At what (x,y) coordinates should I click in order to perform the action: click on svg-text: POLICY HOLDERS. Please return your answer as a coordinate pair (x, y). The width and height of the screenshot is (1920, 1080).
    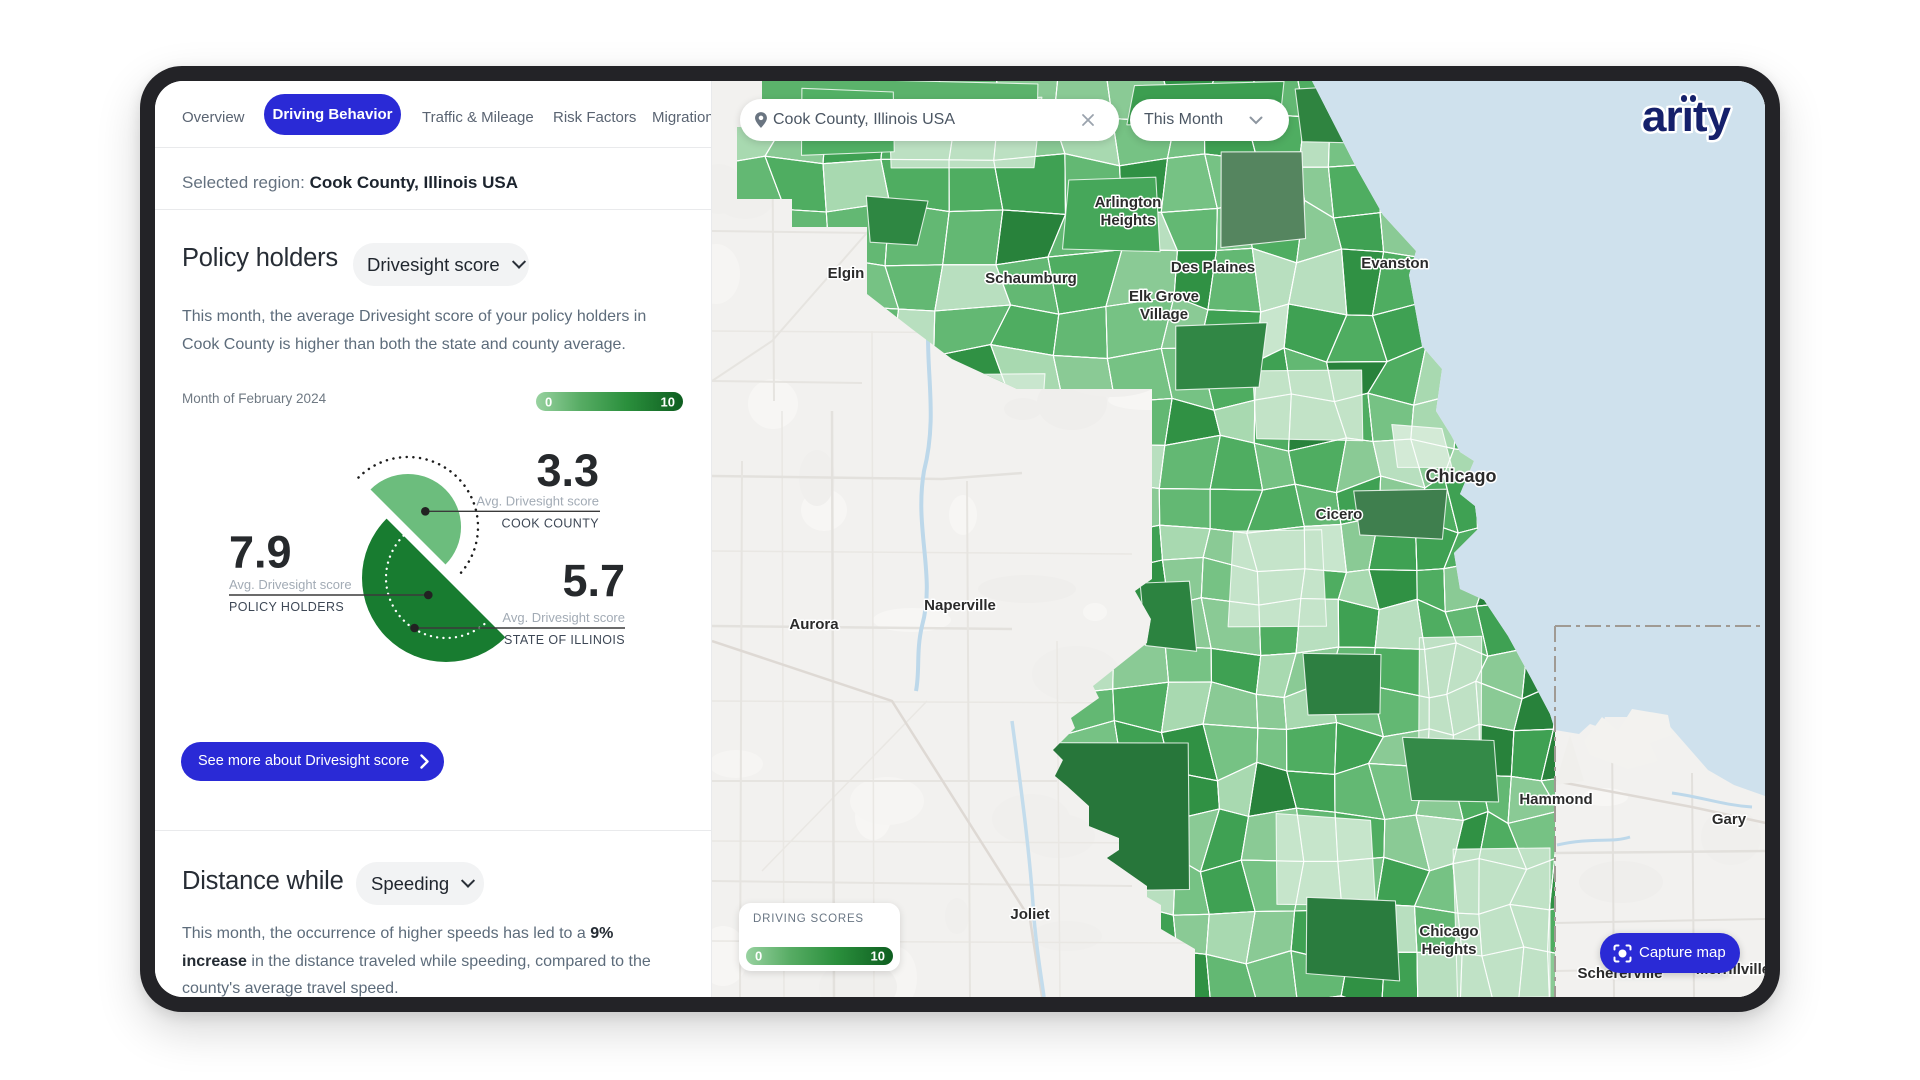
    Looking at the image, I should click on (286, 607).